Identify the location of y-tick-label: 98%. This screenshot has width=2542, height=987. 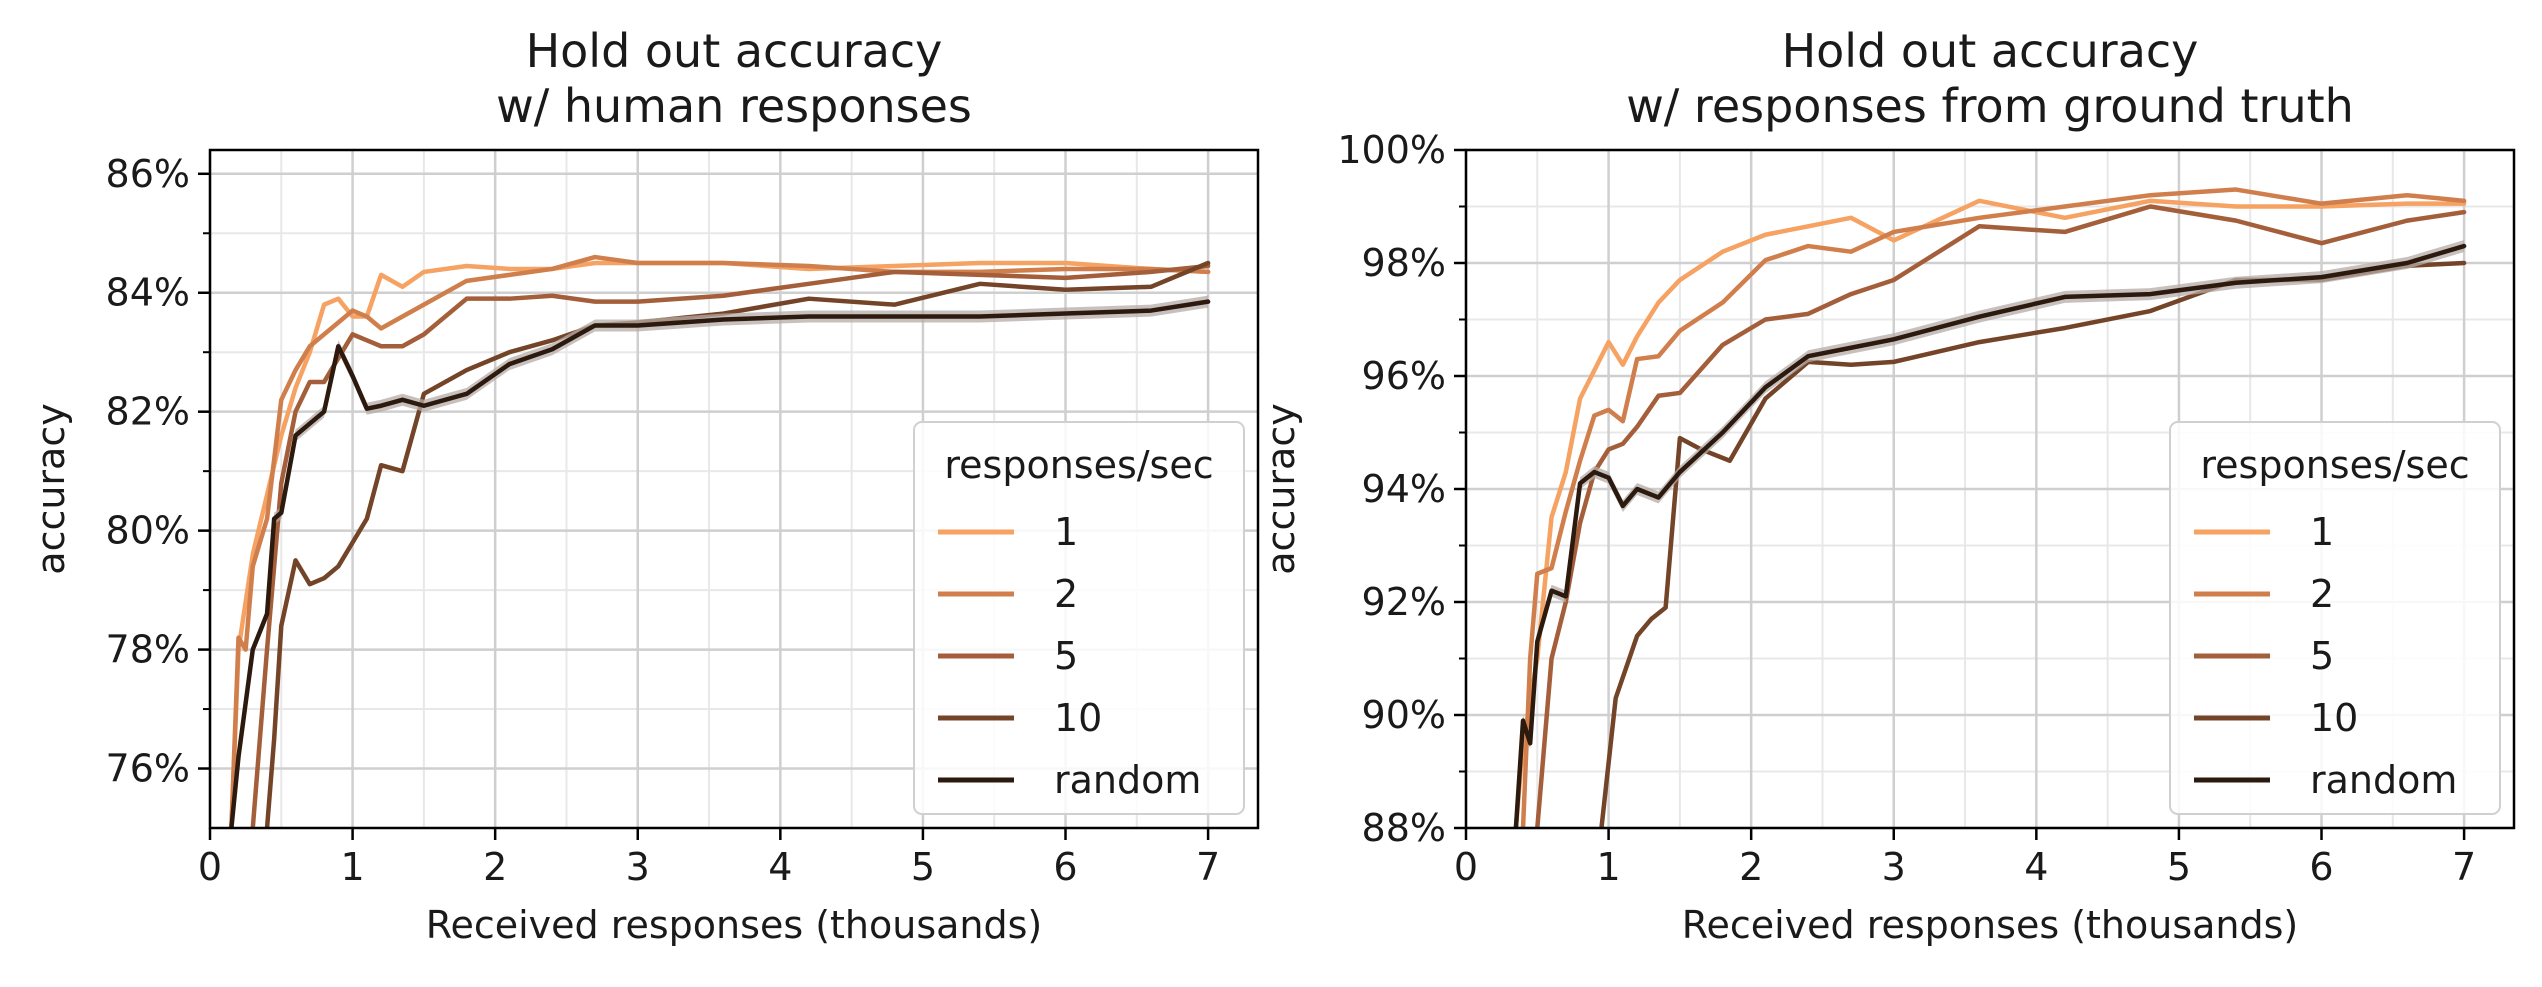
(1404, 263).